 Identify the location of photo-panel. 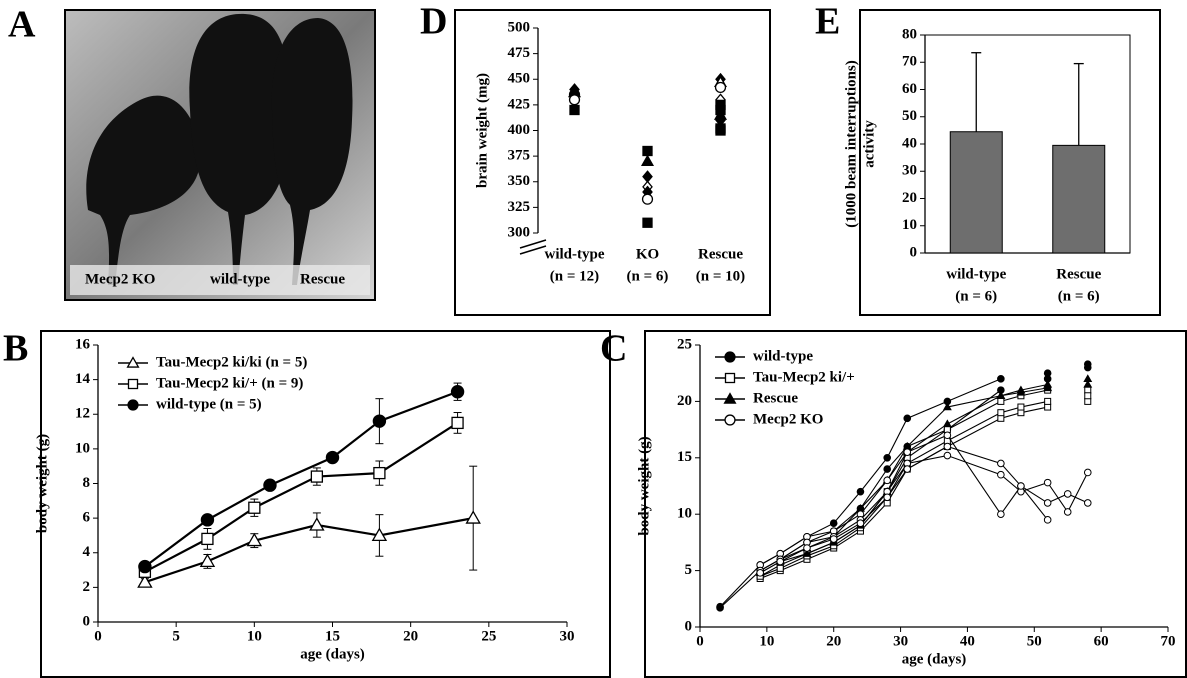
(220, 155).